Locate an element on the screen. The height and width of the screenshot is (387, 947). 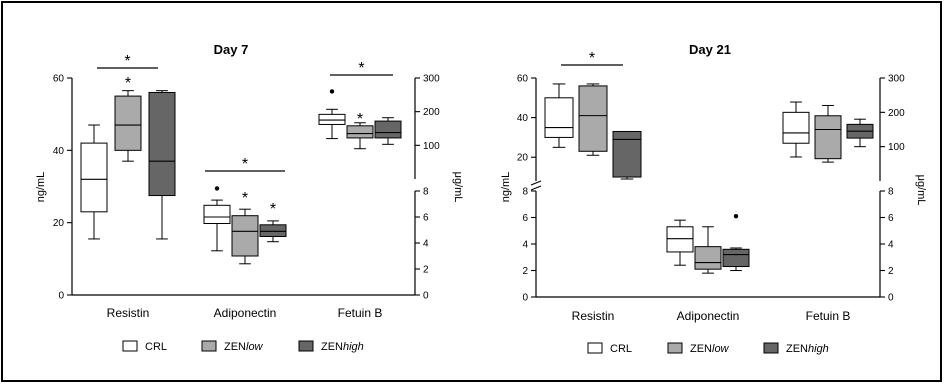
legend-day21-swatch-crl is located at coordinates (595, 348).